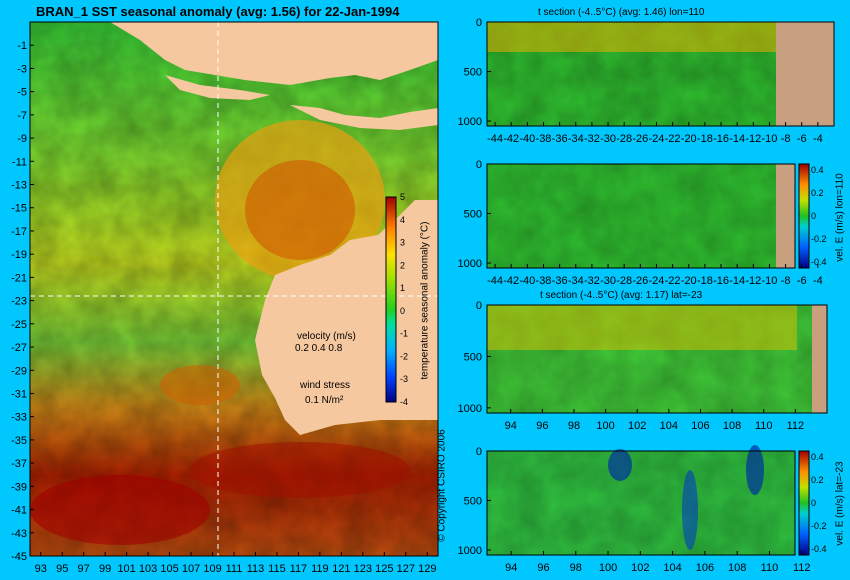 The width and height of the screenshot is (850, 580). I want to click on map-x-tick-label: 111, so click(234, 569).